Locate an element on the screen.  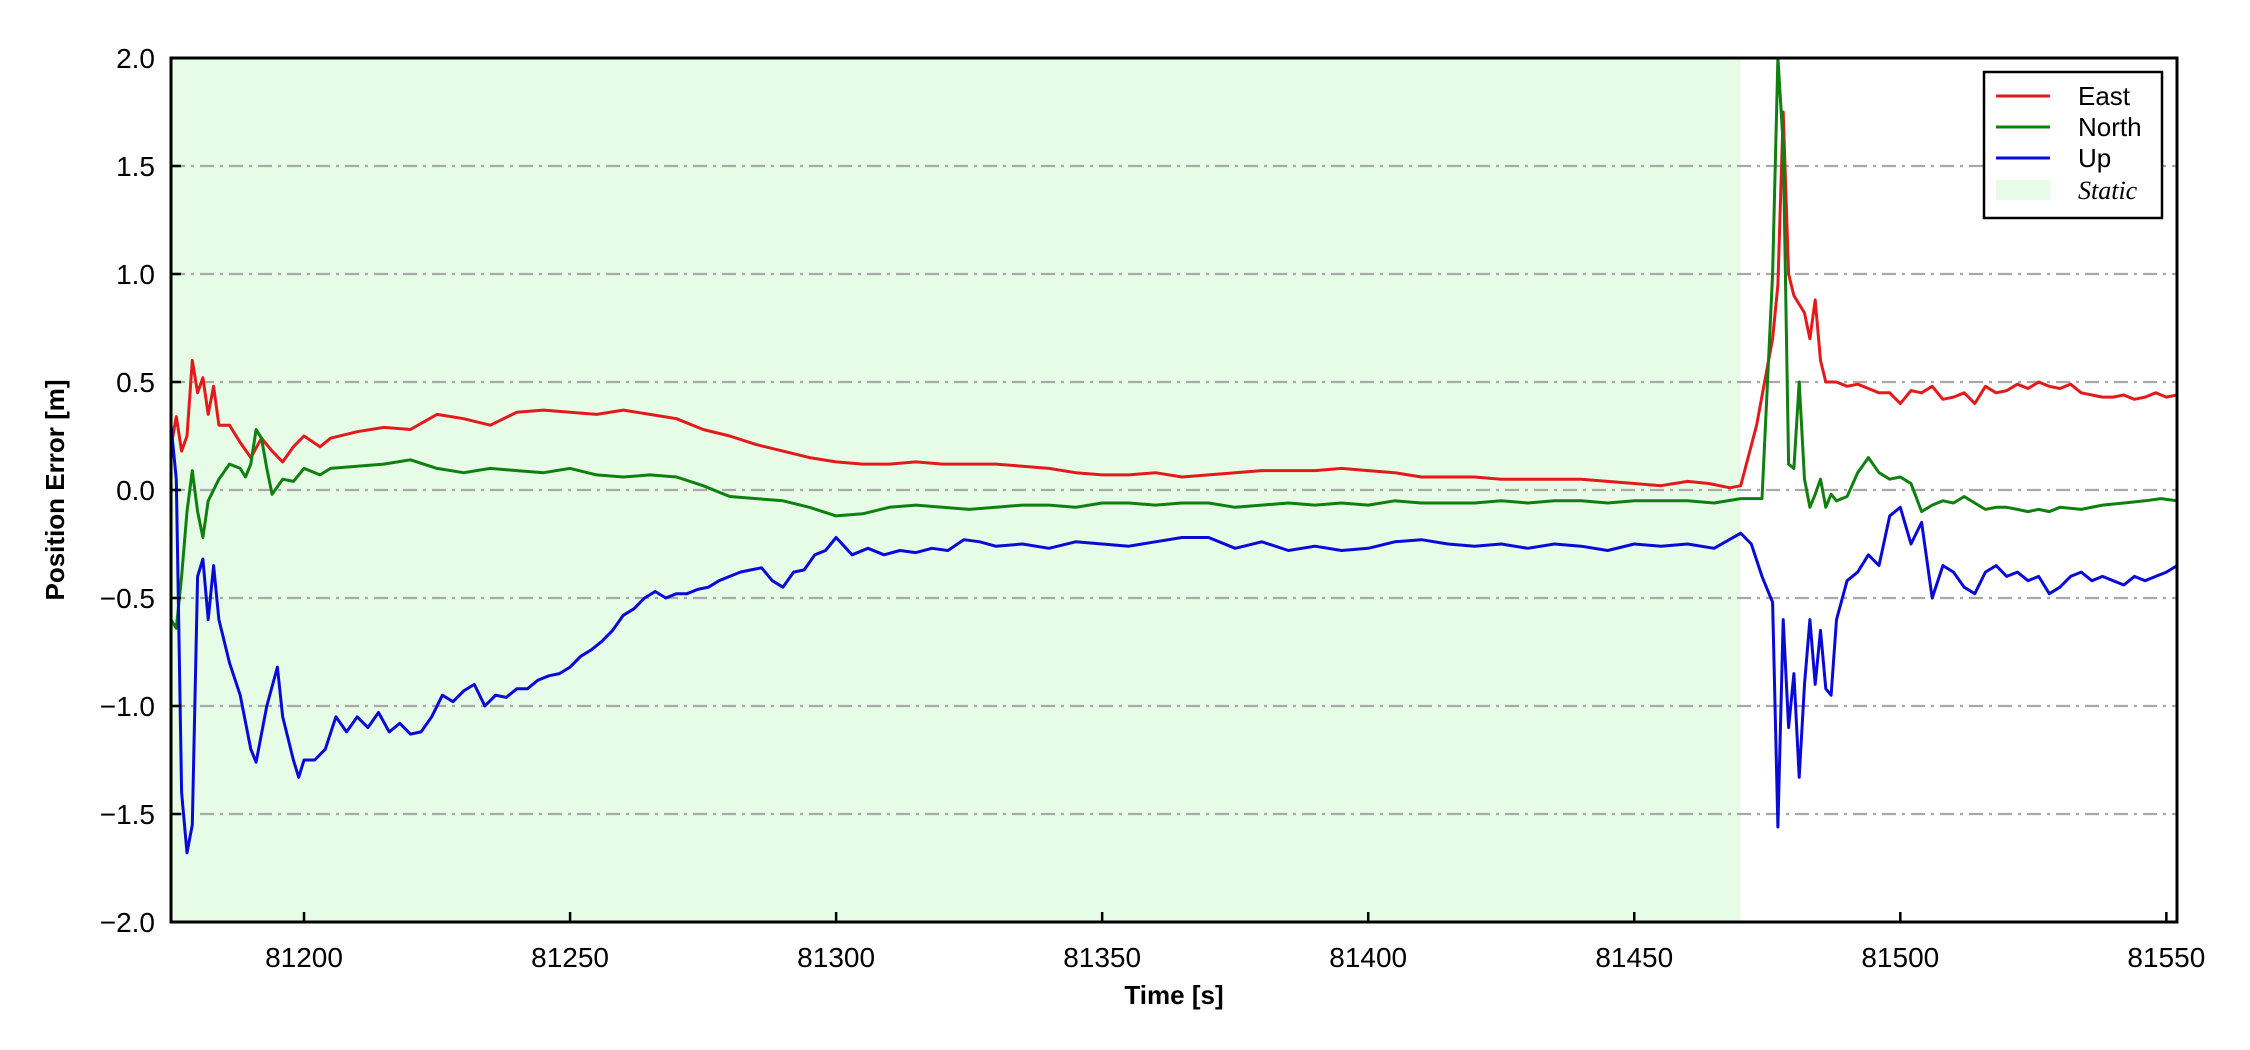
x-tick-label: 81450 is located at coordinates (1634, 957).